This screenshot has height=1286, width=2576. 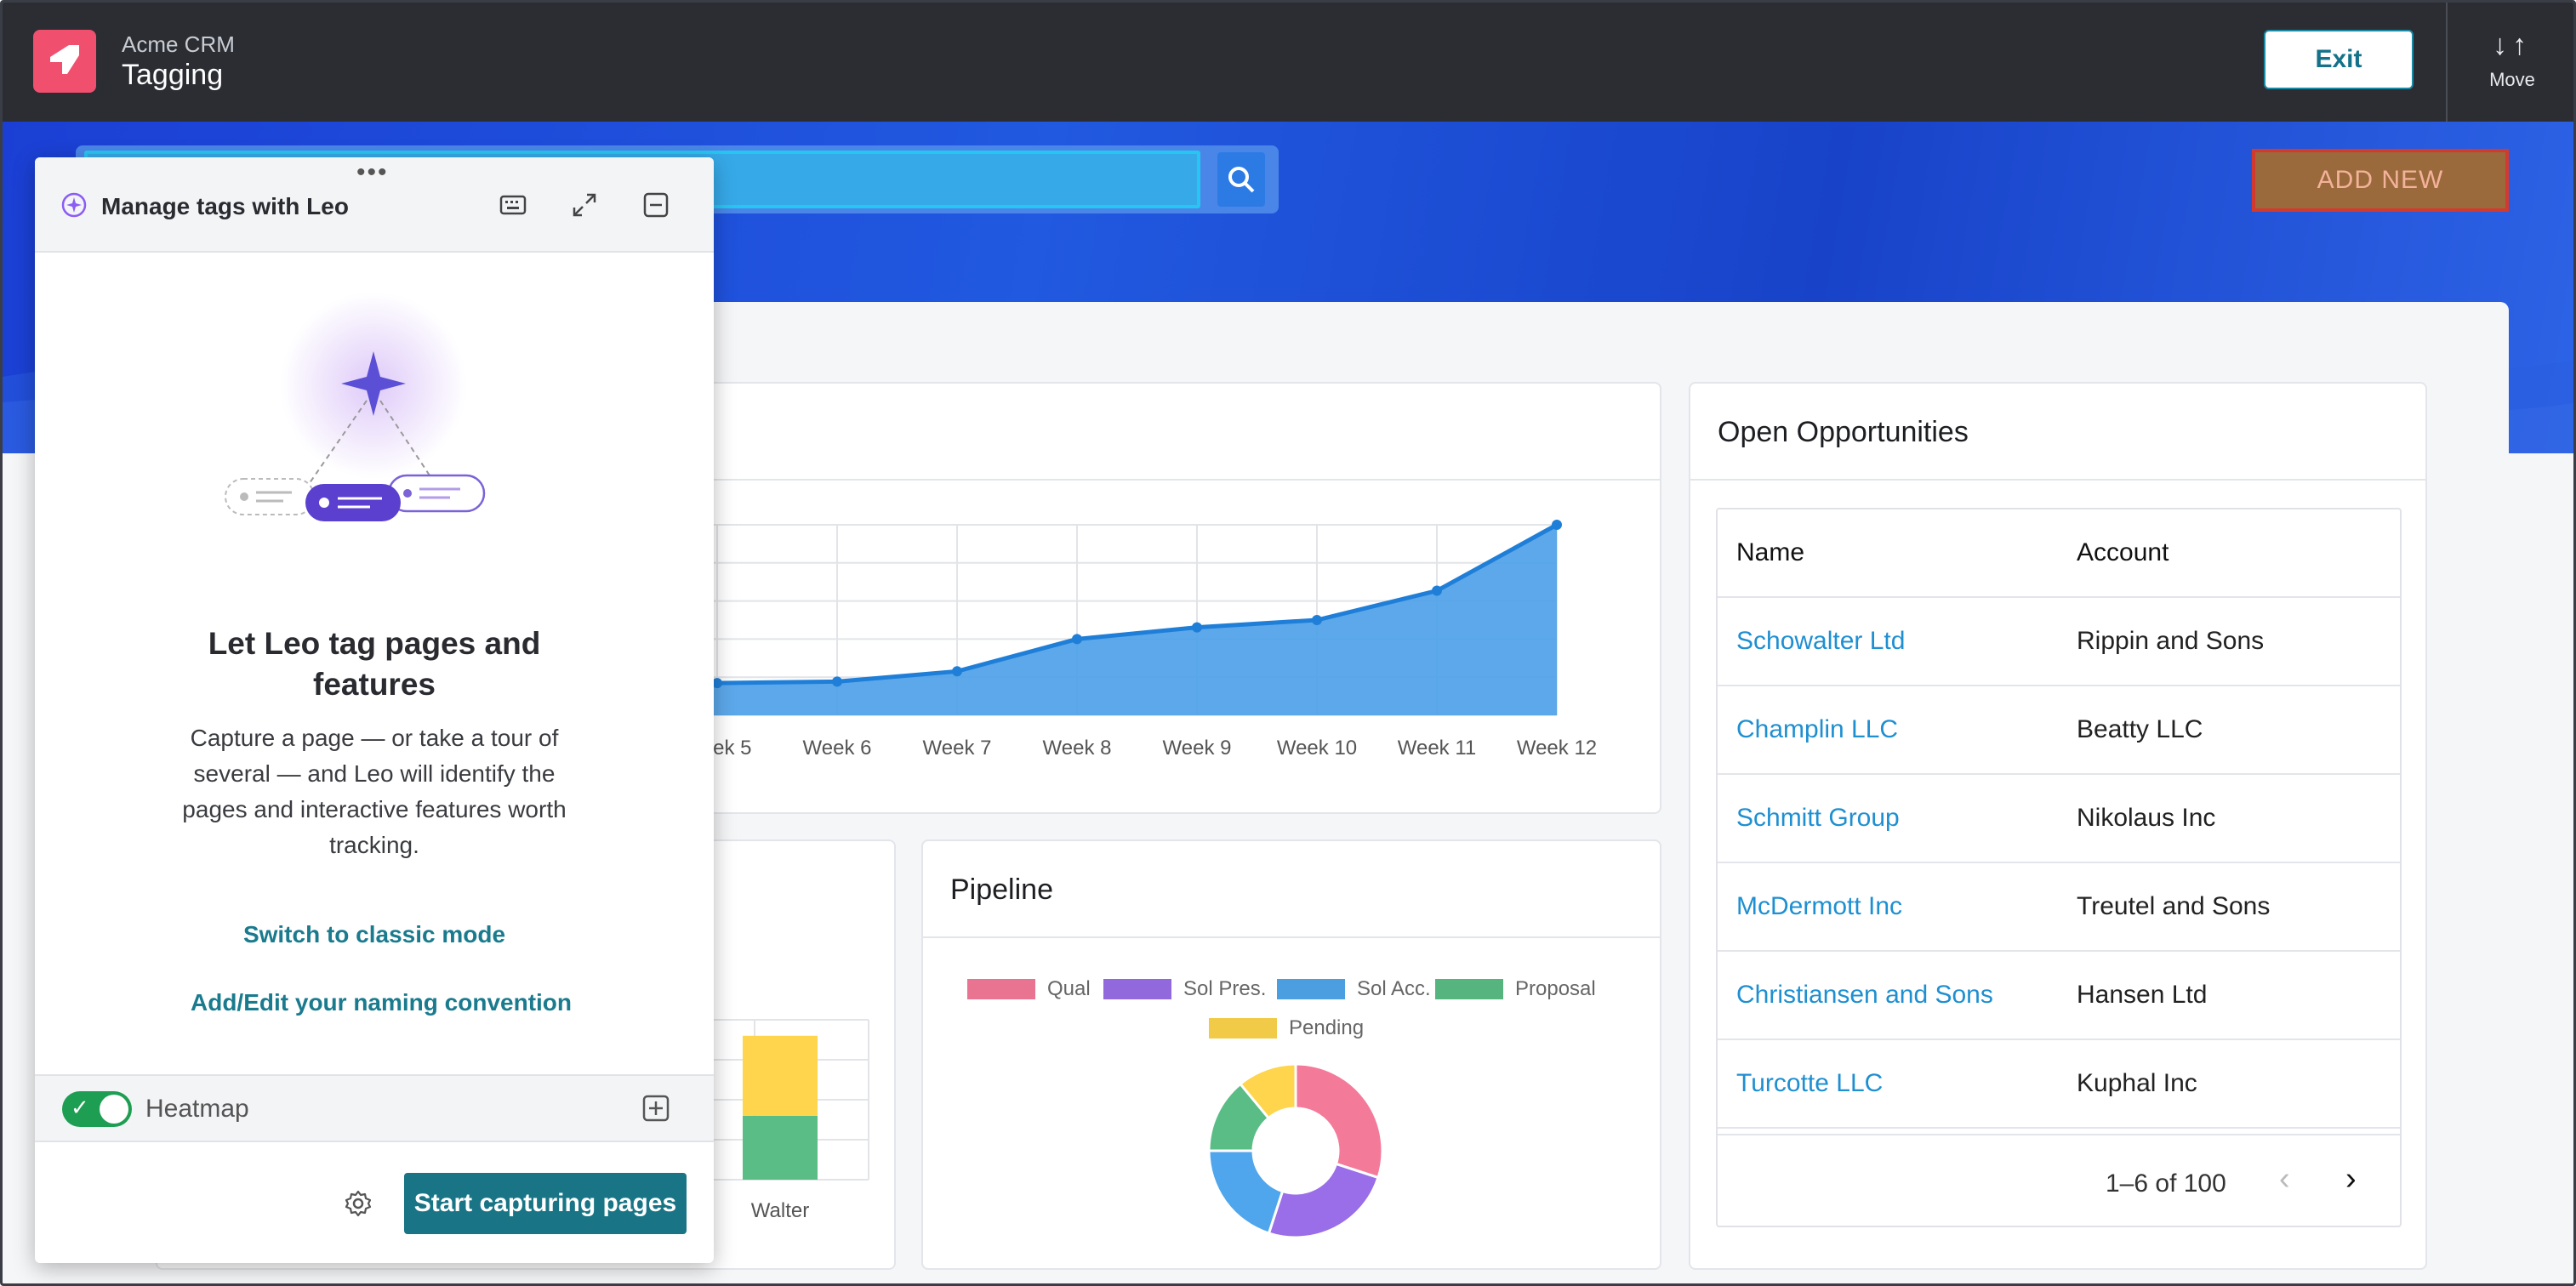 I want to click on account-cell: Treutel and Sons, so click(x=2174, y=906).